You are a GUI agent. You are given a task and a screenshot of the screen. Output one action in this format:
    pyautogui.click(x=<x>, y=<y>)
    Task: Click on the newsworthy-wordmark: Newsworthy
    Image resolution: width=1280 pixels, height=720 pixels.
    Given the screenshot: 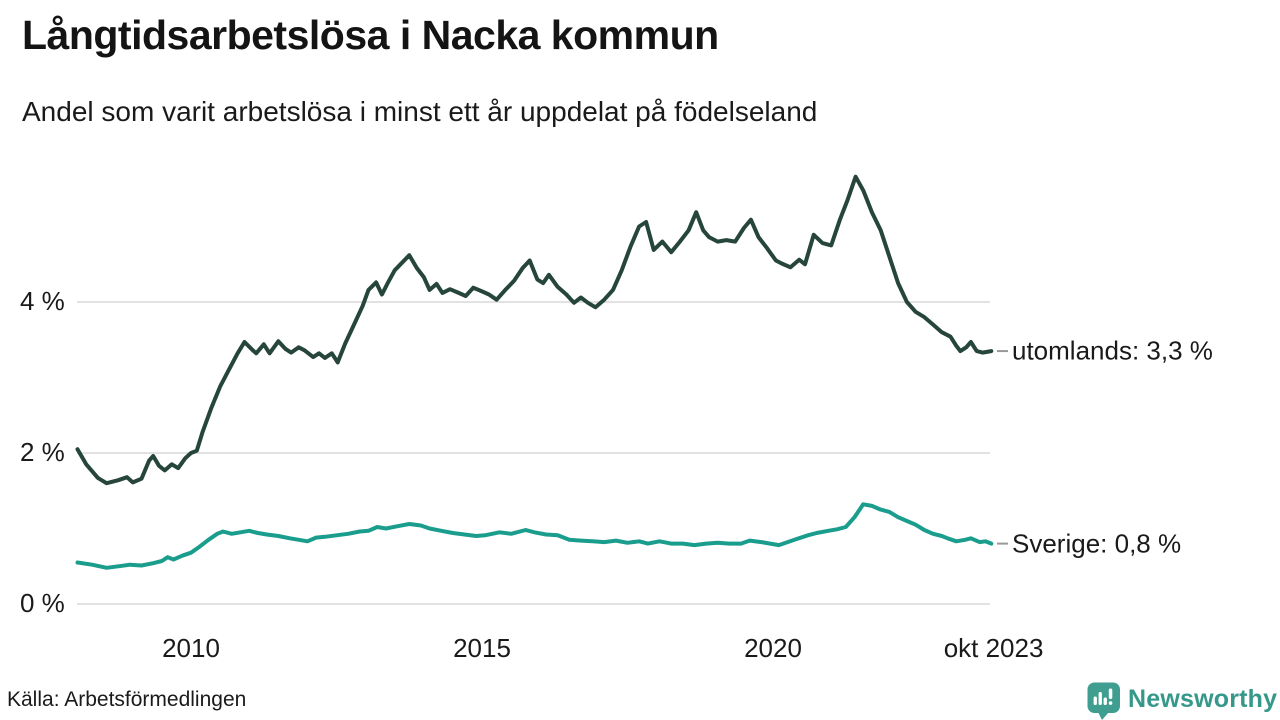 What is the action you would take?
    pyautogui.click(x=1203, y=699)
    